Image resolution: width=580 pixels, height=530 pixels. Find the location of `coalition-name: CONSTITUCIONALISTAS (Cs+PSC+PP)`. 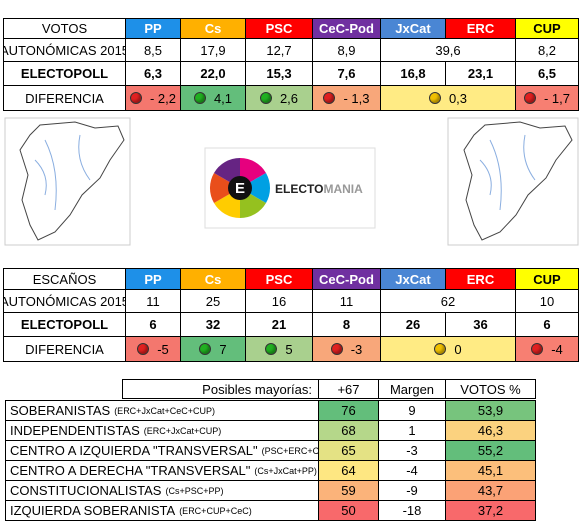

coalition-name: CONSTITUCIONALISTAS (Cs+PSC+PP) is located at coordinates (162, 490).